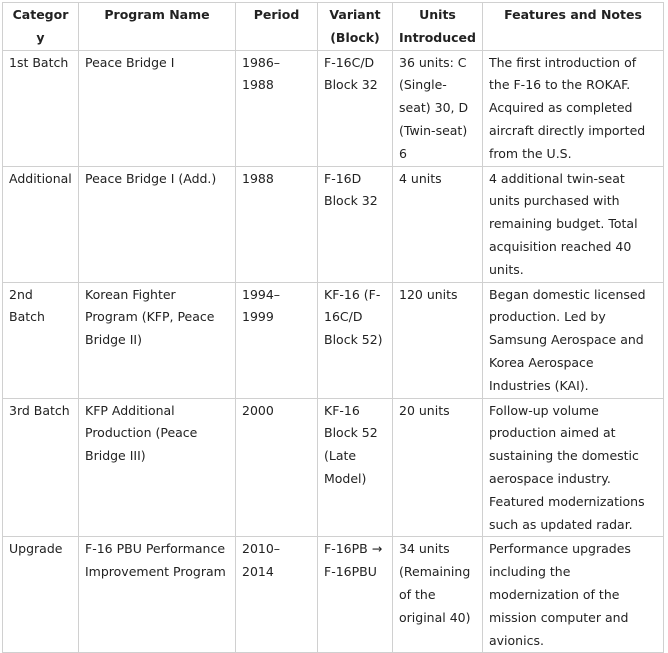 This screenshot has width=668, height=653. What do you see at coordinates (355, 26) in the screenshot?
I see `header-cell: Variant (Block)` at bounding box center [355, 26].